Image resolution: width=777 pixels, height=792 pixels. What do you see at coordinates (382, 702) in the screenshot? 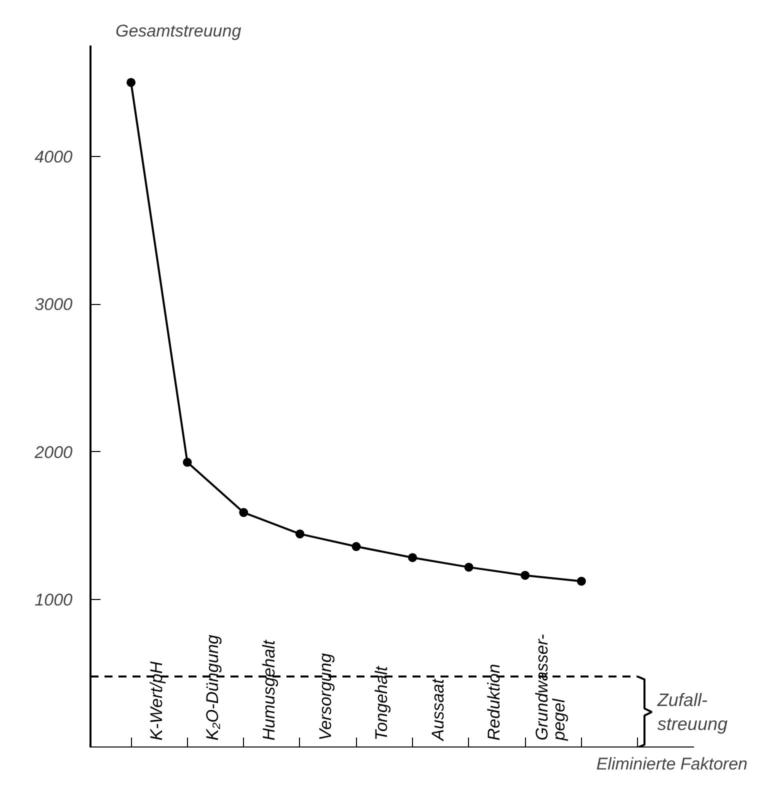
I see `annotation: Tongehalt` at bounding box center [382, 702].